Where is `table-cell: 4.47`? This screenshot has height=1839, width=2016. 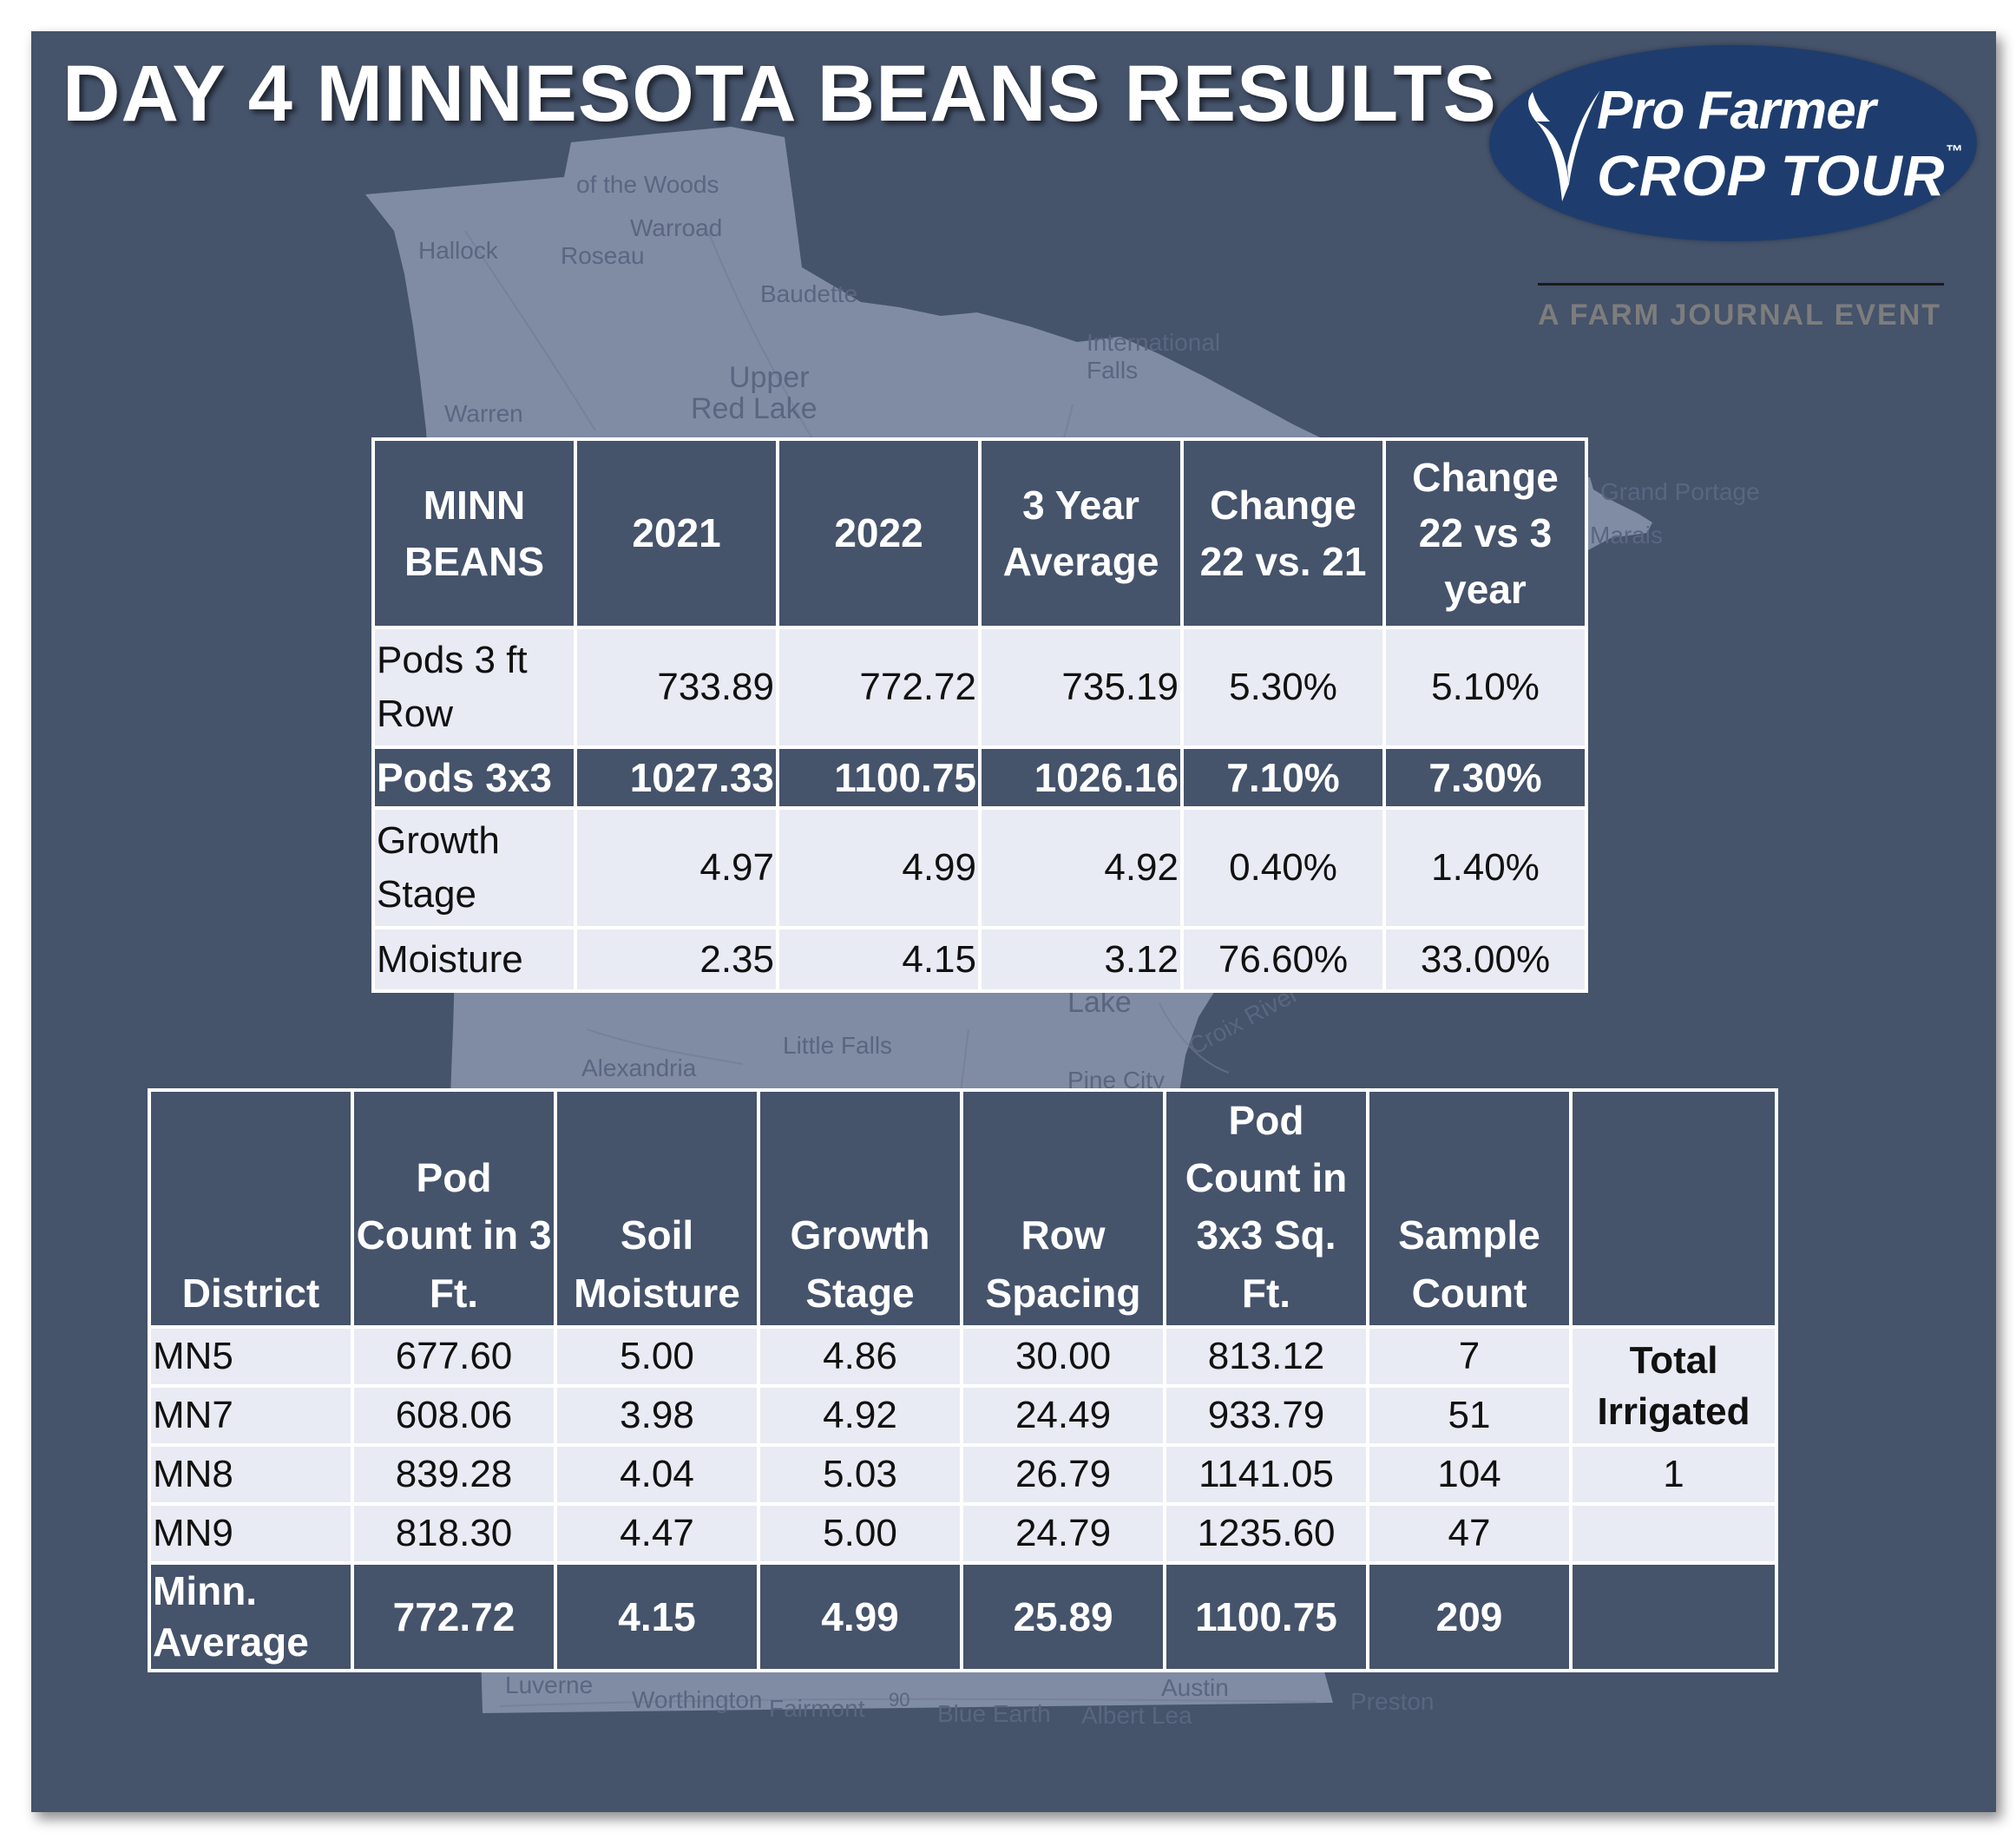
table-cell: 4.47 is located at coordinates (657, 1533).